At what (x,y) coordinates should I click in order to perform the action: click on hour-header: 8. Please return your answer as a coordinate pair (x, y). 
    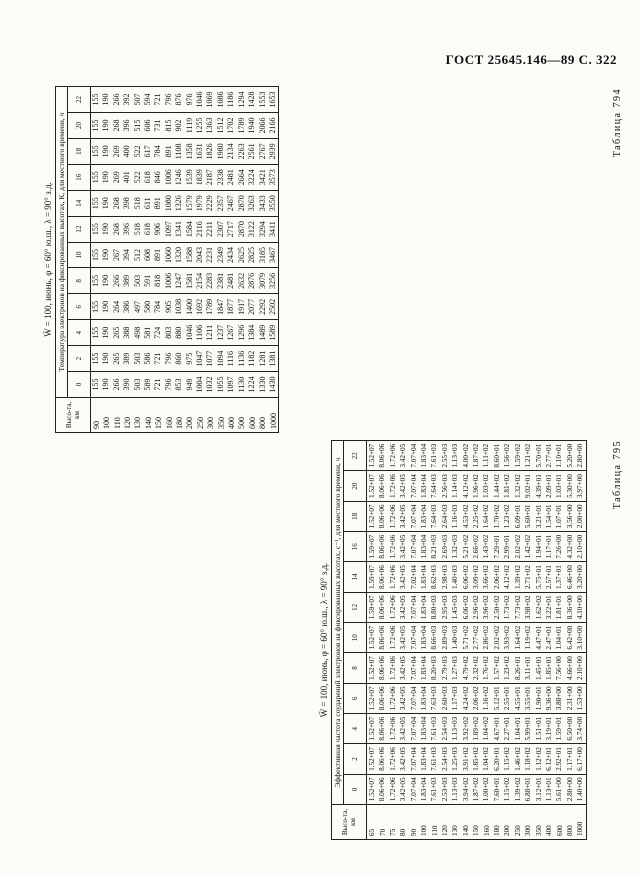
    Looking at the image, I should click on (79, 280).